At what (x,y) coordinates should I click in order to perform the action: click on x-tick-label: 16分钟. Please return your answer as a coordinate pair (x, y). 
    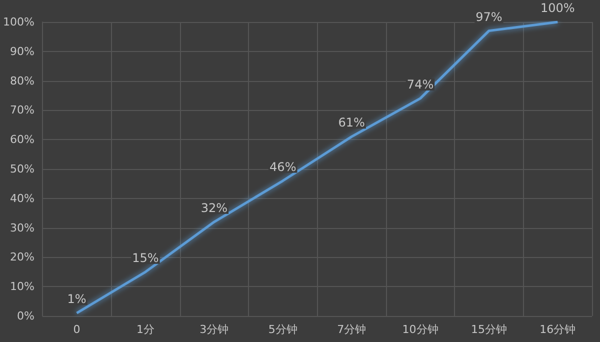
    Looking at the image, I should click on (558, 329).